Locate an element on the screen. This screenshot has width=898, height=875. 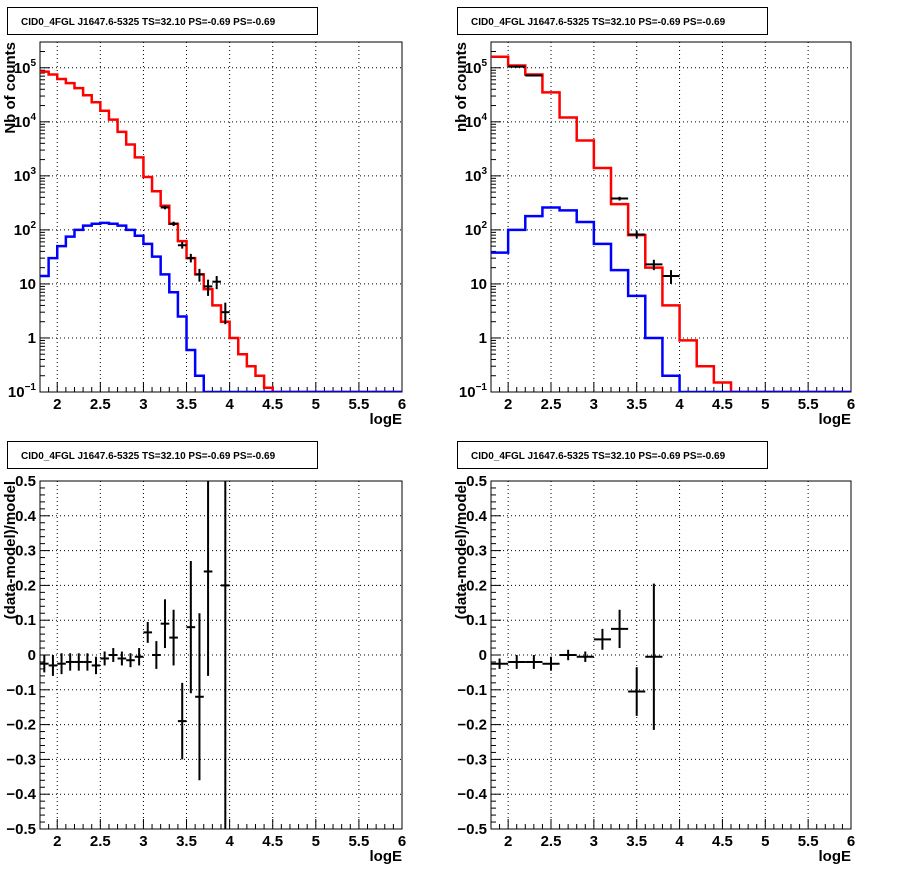
y-axis-title: Nb of counts is located at coordinates (10, 88).